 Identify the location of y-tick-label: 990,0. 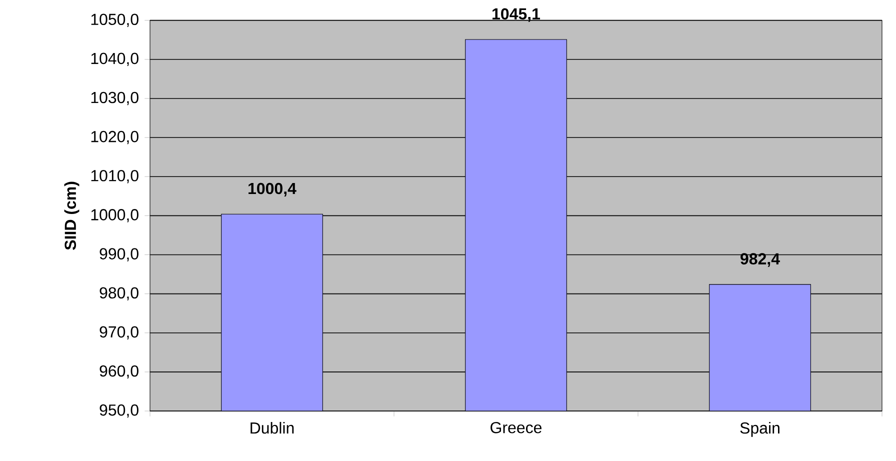
(119, 255).